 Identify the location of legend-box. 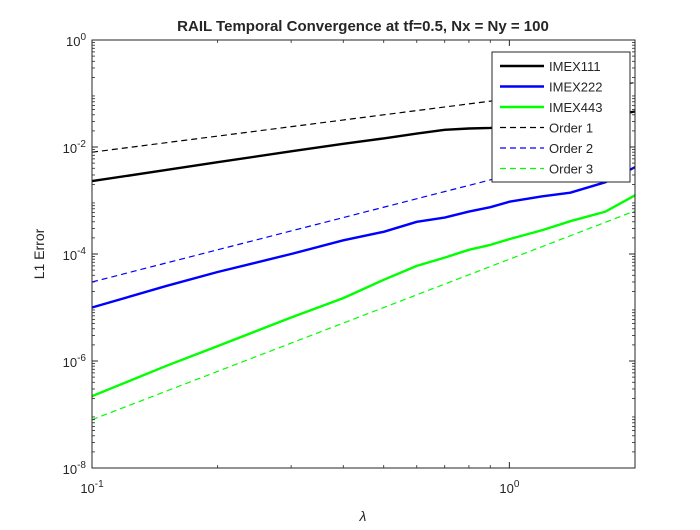
(561, 117).